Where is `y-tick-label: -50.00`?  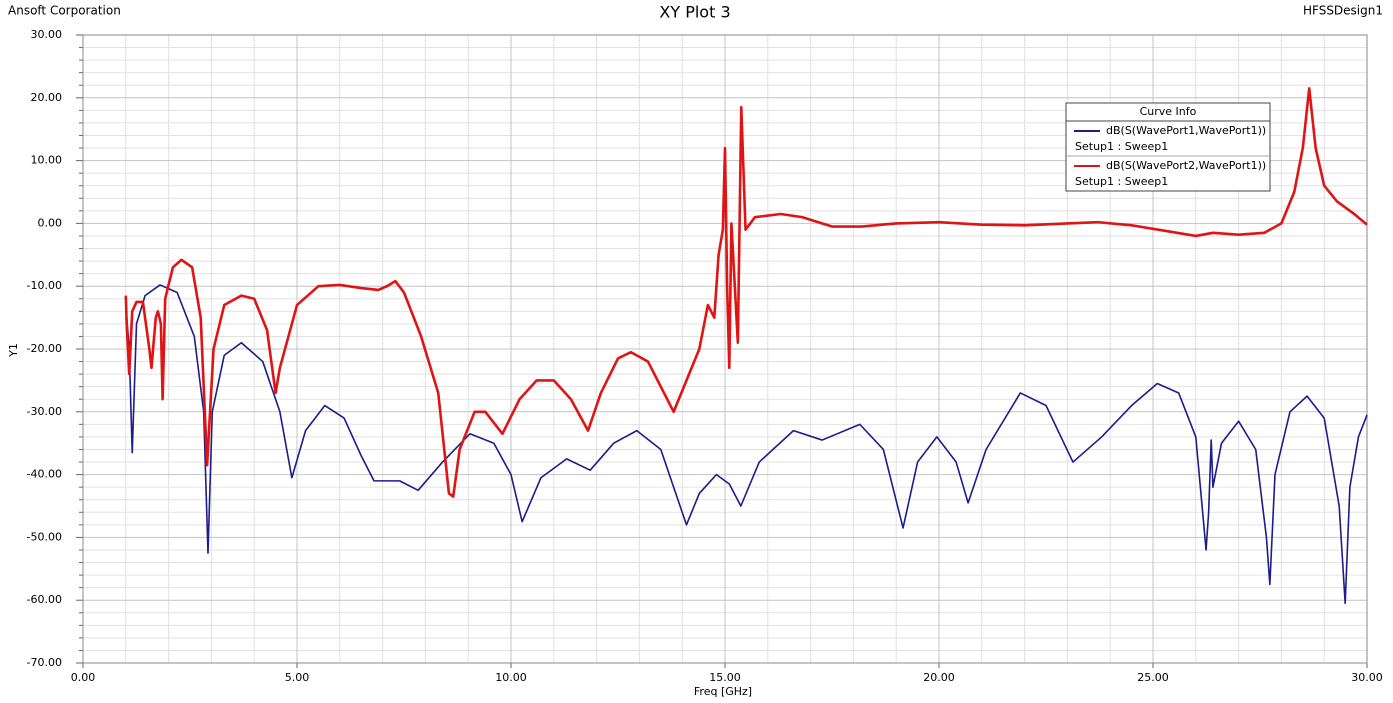
y-tick-label: -50.00 is located at coordinates (44, 536).